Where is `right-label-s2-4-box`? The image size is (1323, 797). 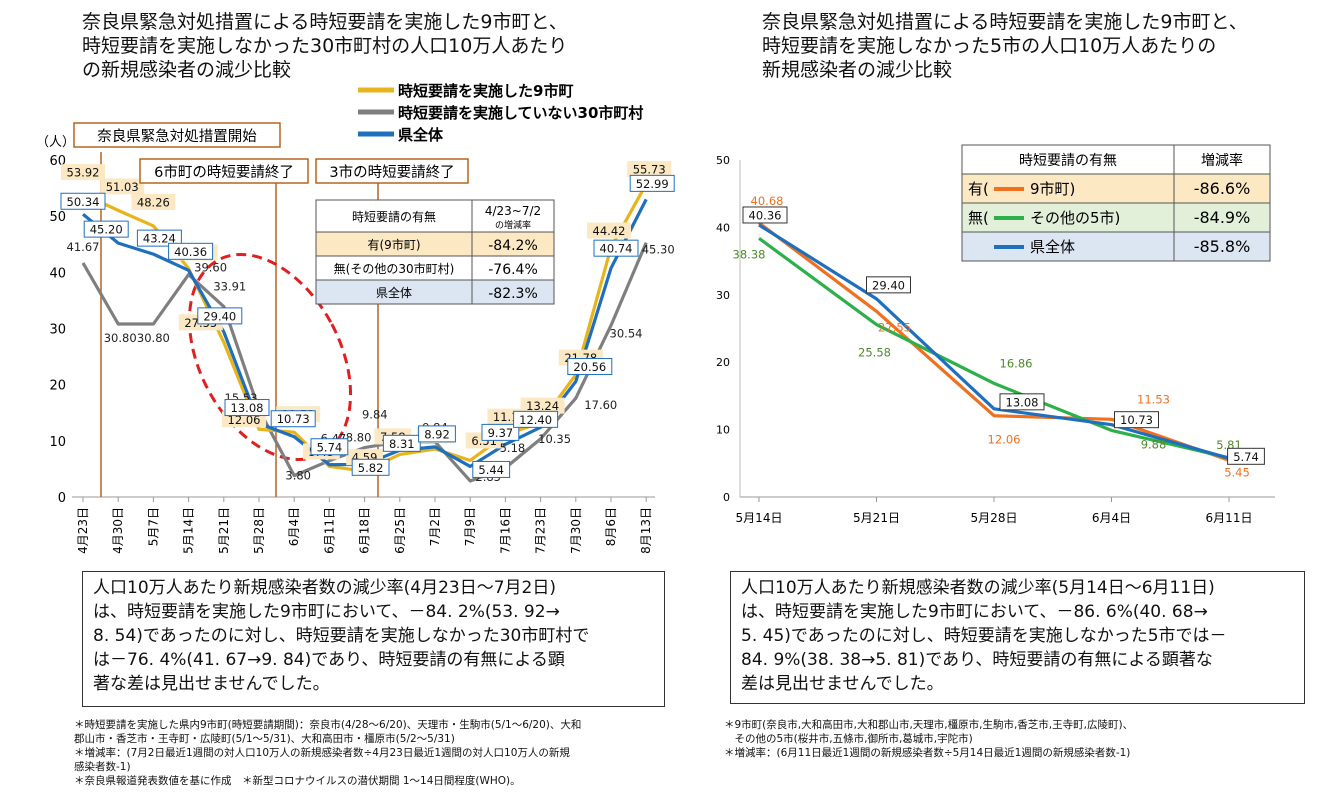
right-label-s2-4-box is located at coordinates (1246, 456).